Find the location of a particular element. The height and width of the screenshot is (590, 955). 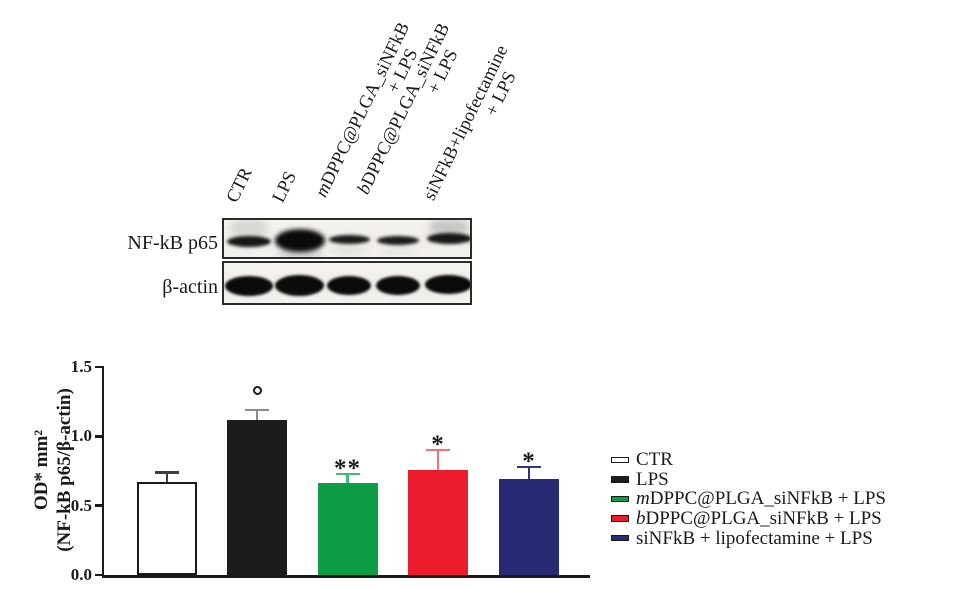

y-axis-label: OD* mm² (NF-kB p65/β-actin) is located at coordinates (53, 470).